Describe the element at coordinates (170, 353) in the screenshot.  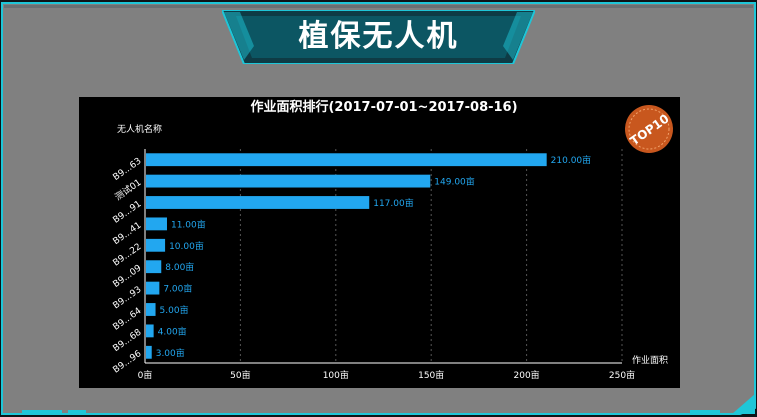
I see `bar-data-label: 3.00亩` at that location.